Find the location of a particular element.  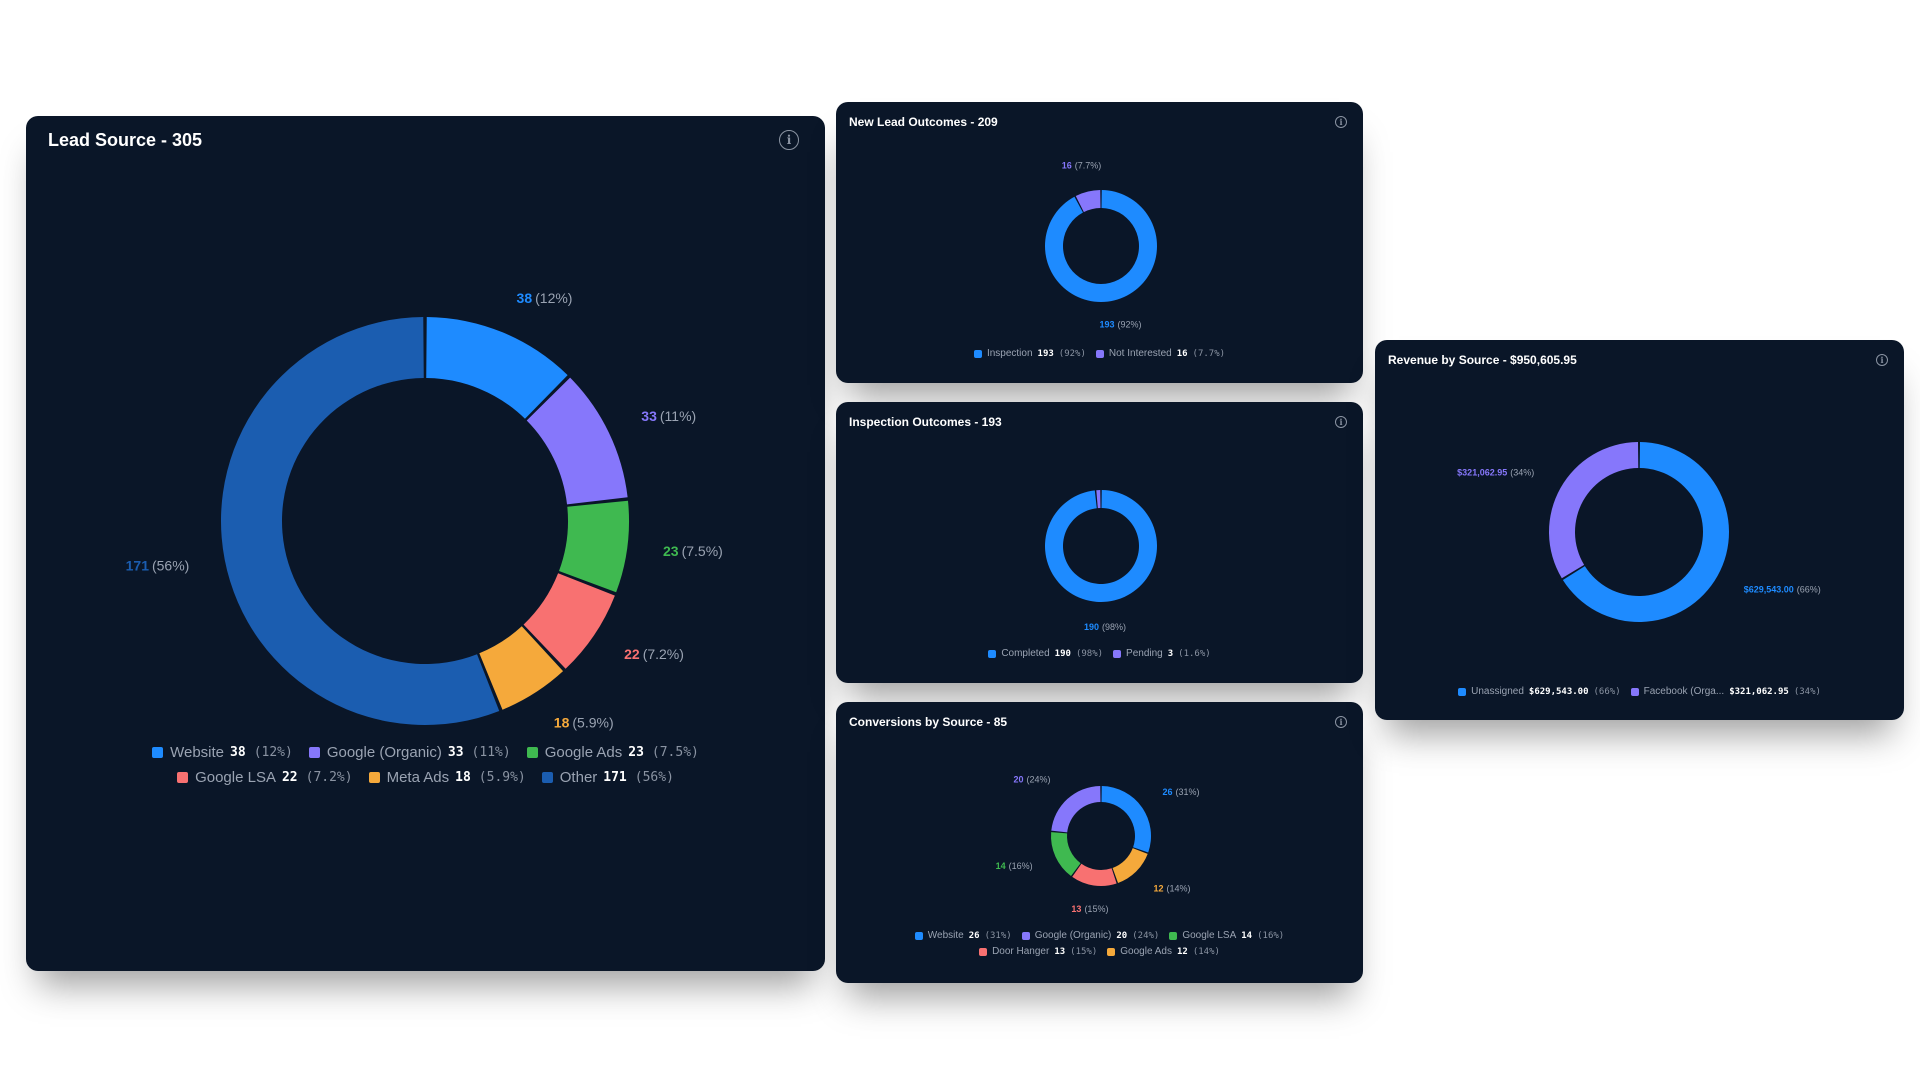

legend-item-google-organic: Google (Organic) 20 (24%) is located at coordinates (1090, 935).